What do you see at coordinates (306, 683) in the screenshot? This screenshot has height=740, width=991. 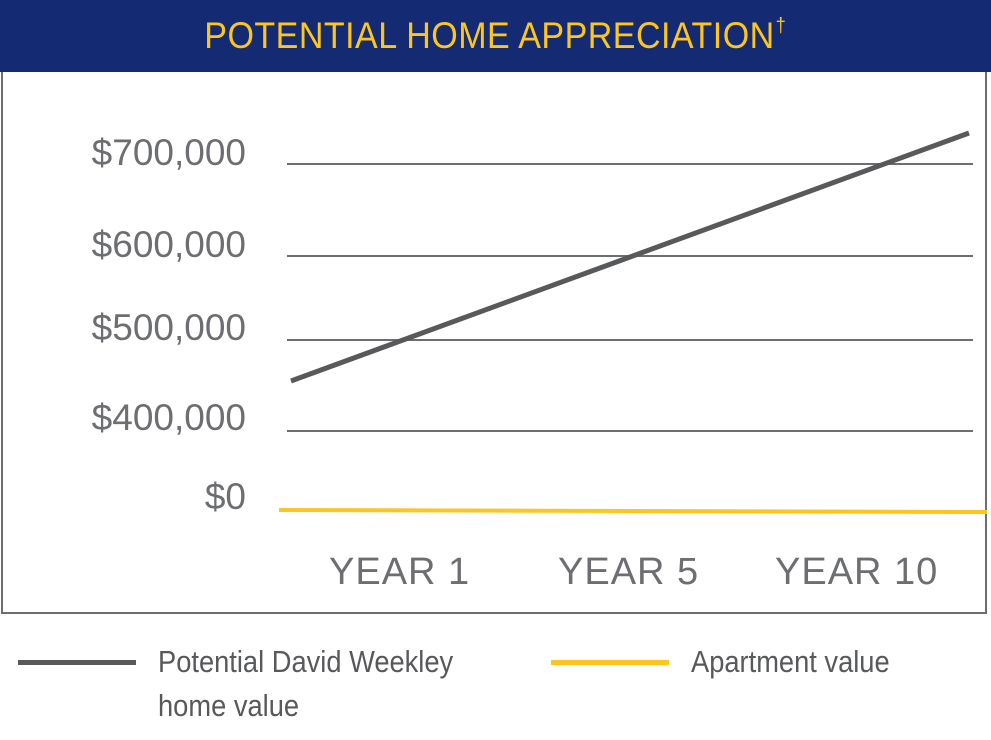 I see `legend-label-home-value: Potential David Weekley home value` at bounding box center [306, 683].